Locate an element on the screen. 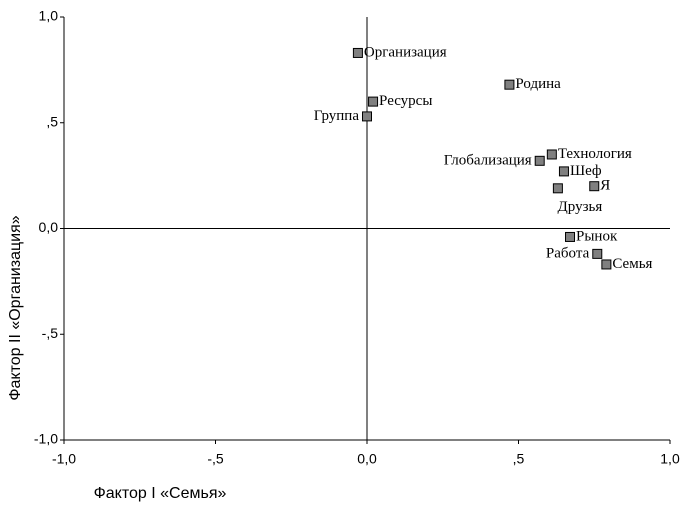 The height and width of the screenshot is (505, 683). x-tick-label: -,5 is located at coordinates (215, 459).